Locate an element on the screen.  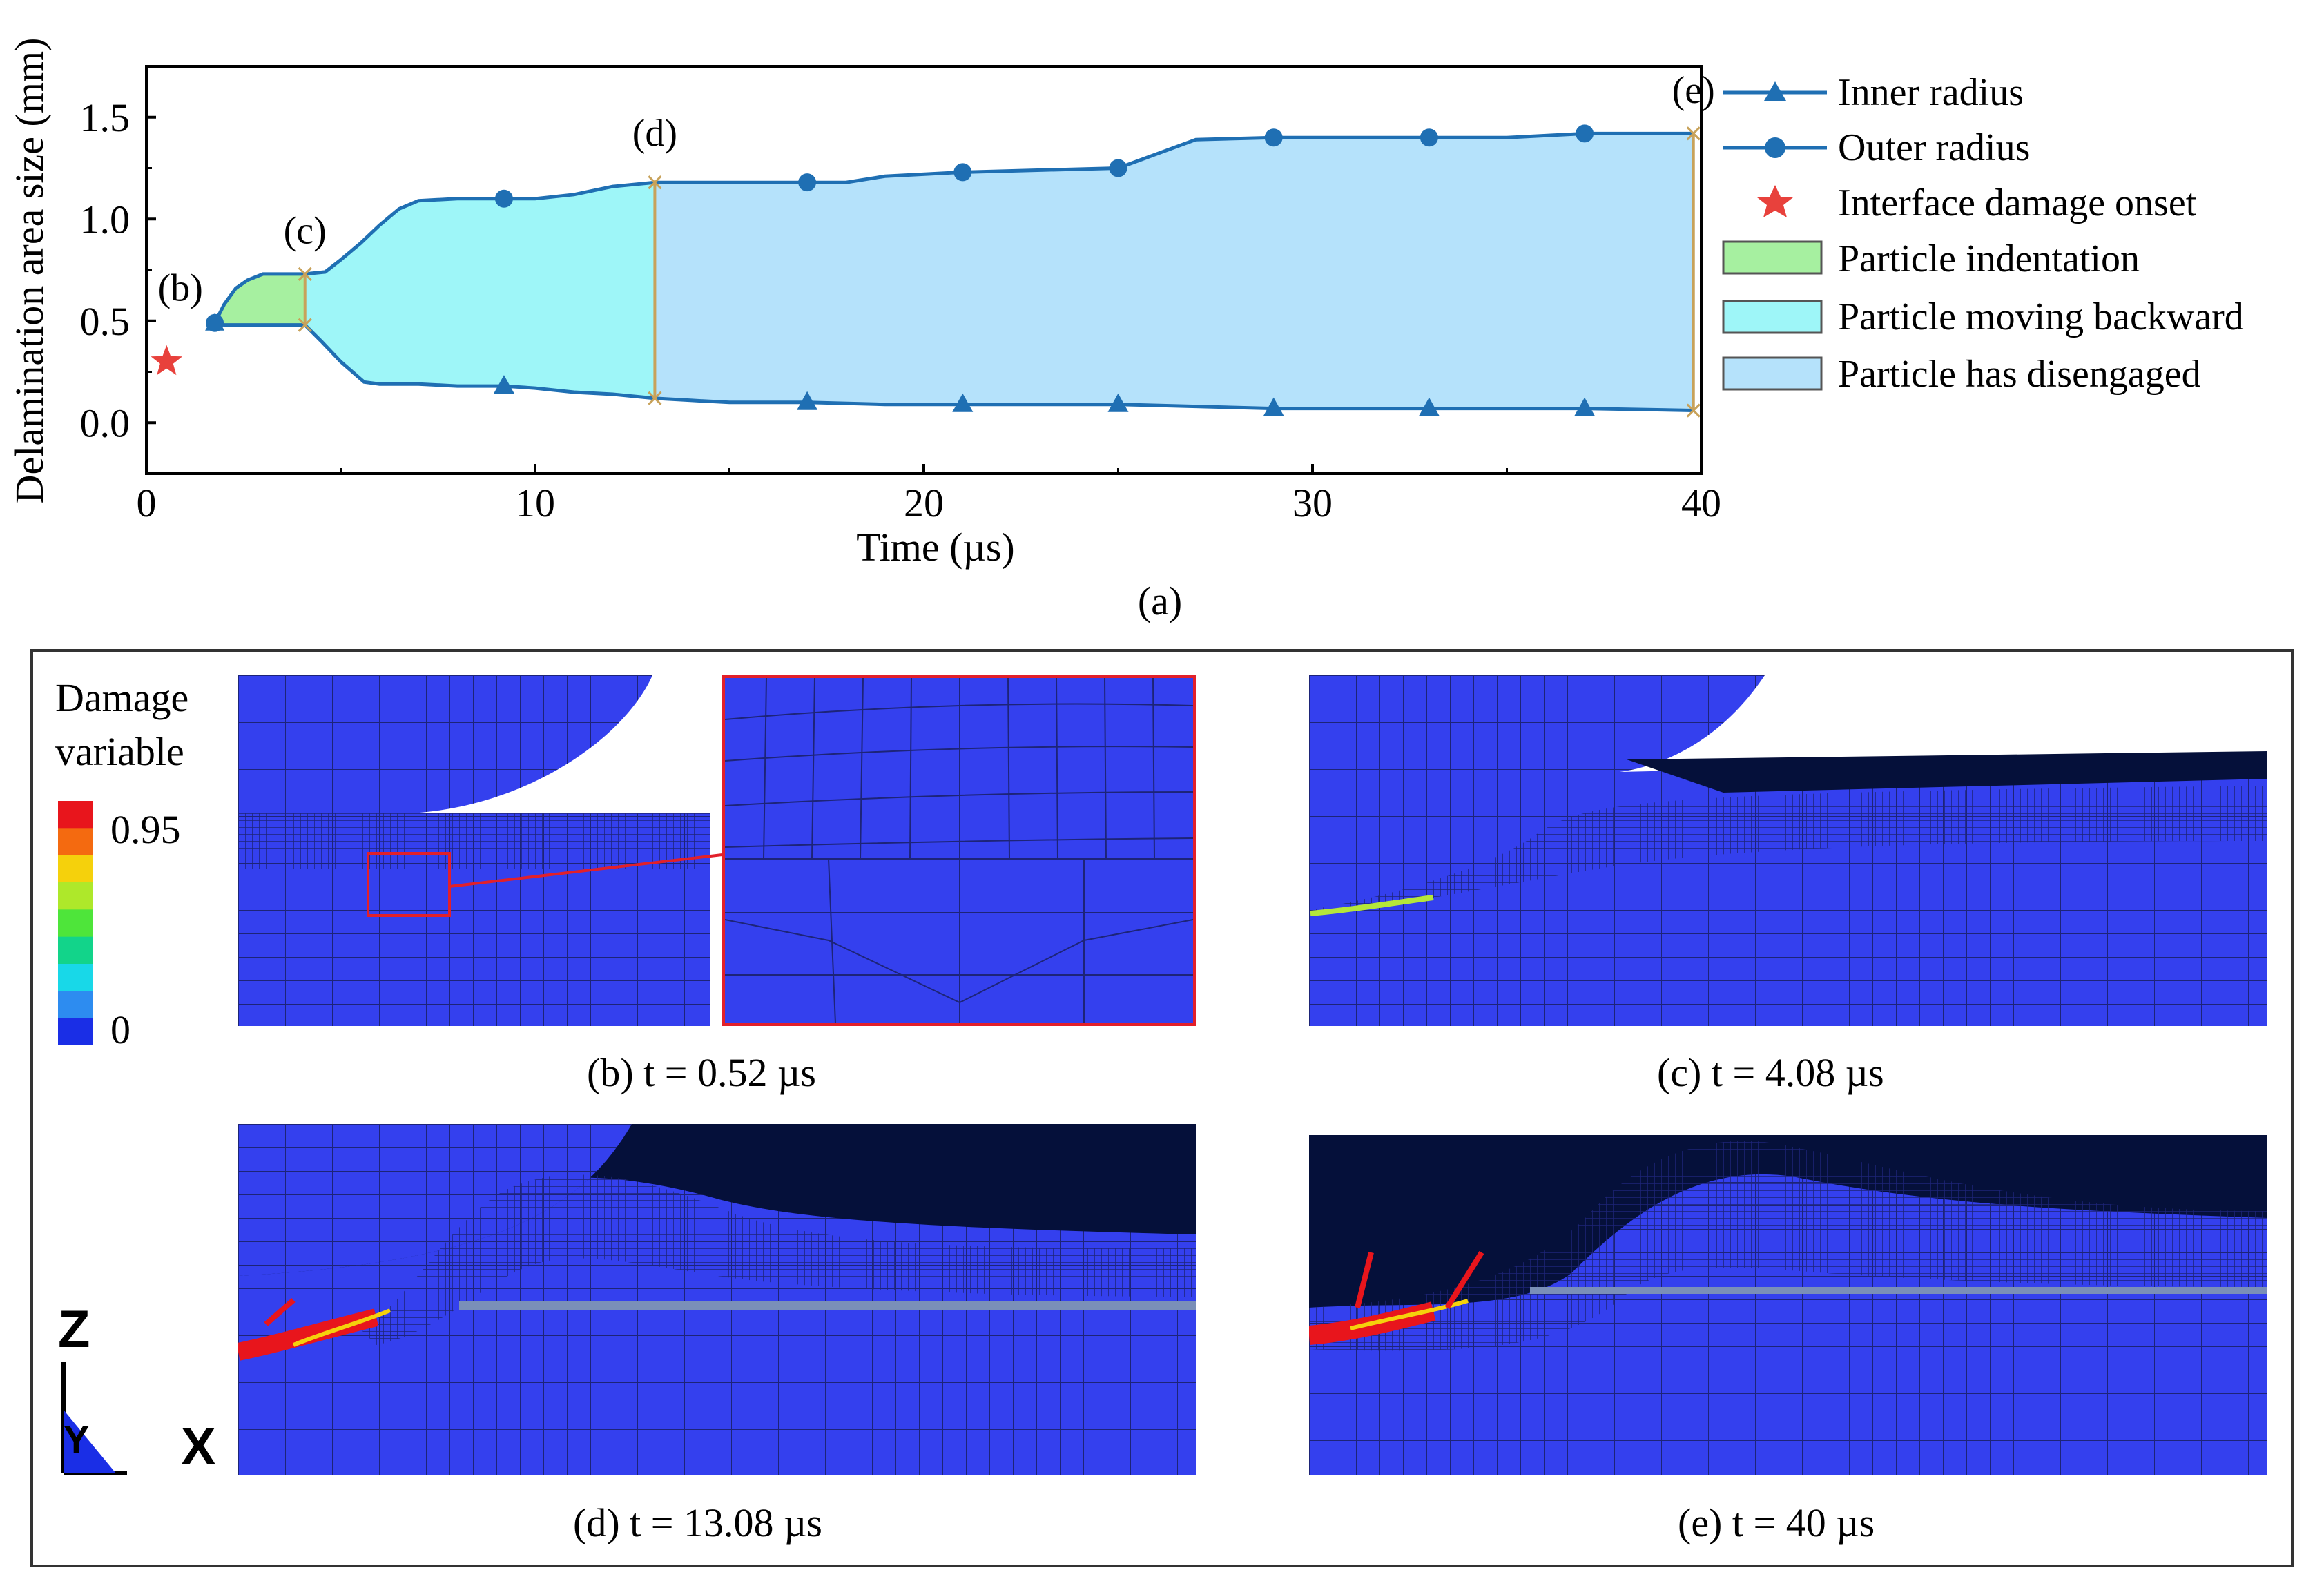
mesh-image-e is located at coordinates (1788, 1305).